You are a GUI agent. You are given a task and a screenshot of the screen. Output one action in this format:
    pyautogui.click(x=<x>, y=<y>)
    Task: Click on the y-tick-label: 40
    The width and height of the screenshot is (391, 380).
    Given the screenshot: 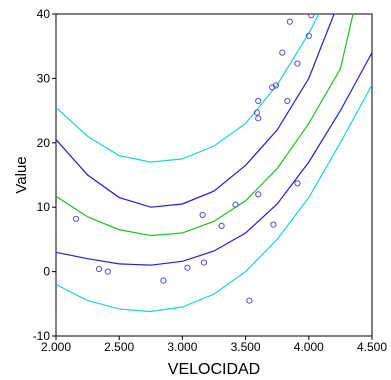 What is the action you would take?
    pyautogui.click(x=44, y=14)
    